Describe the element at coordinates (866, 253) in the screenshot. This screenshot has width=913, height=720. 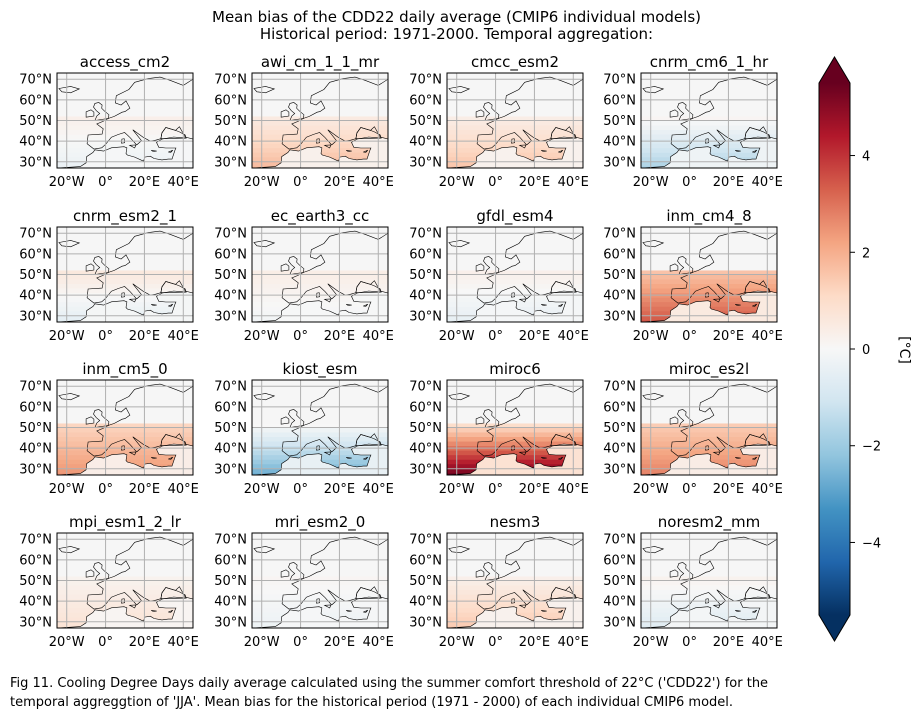
I see `colorbar-tick-label: 2` at that location.